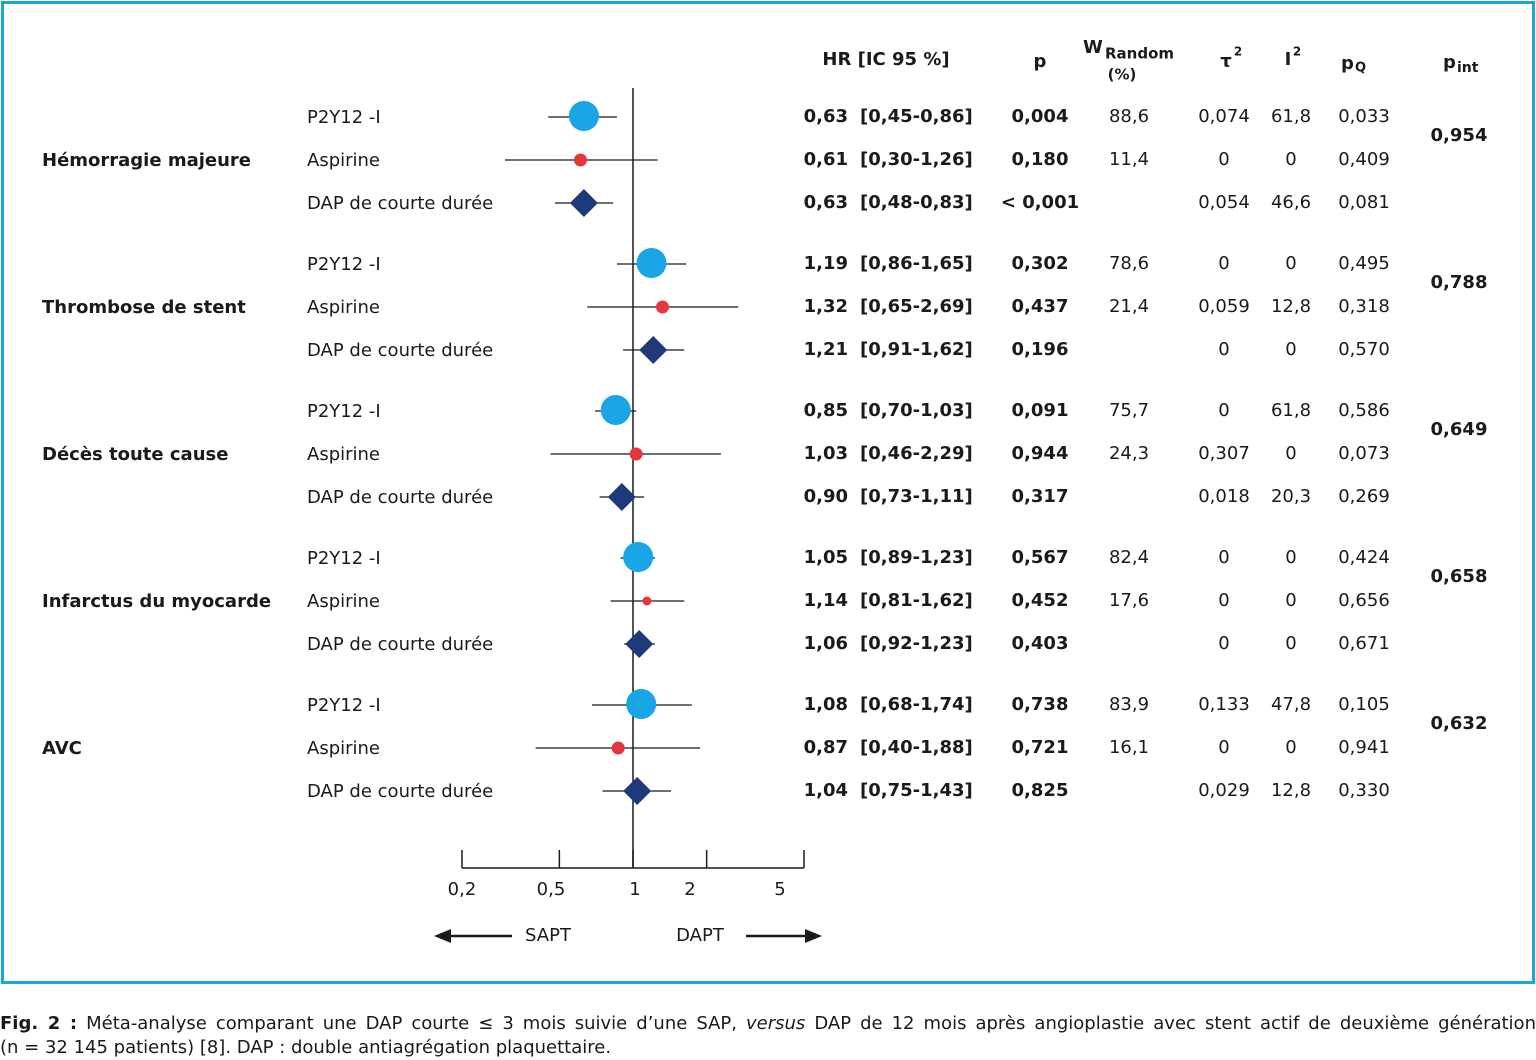 The width and height of the screenshot is (1536, 1060). Describe the element at coordinates (1449, 62) in the screenshot. I see `header-pint: p` at that location.